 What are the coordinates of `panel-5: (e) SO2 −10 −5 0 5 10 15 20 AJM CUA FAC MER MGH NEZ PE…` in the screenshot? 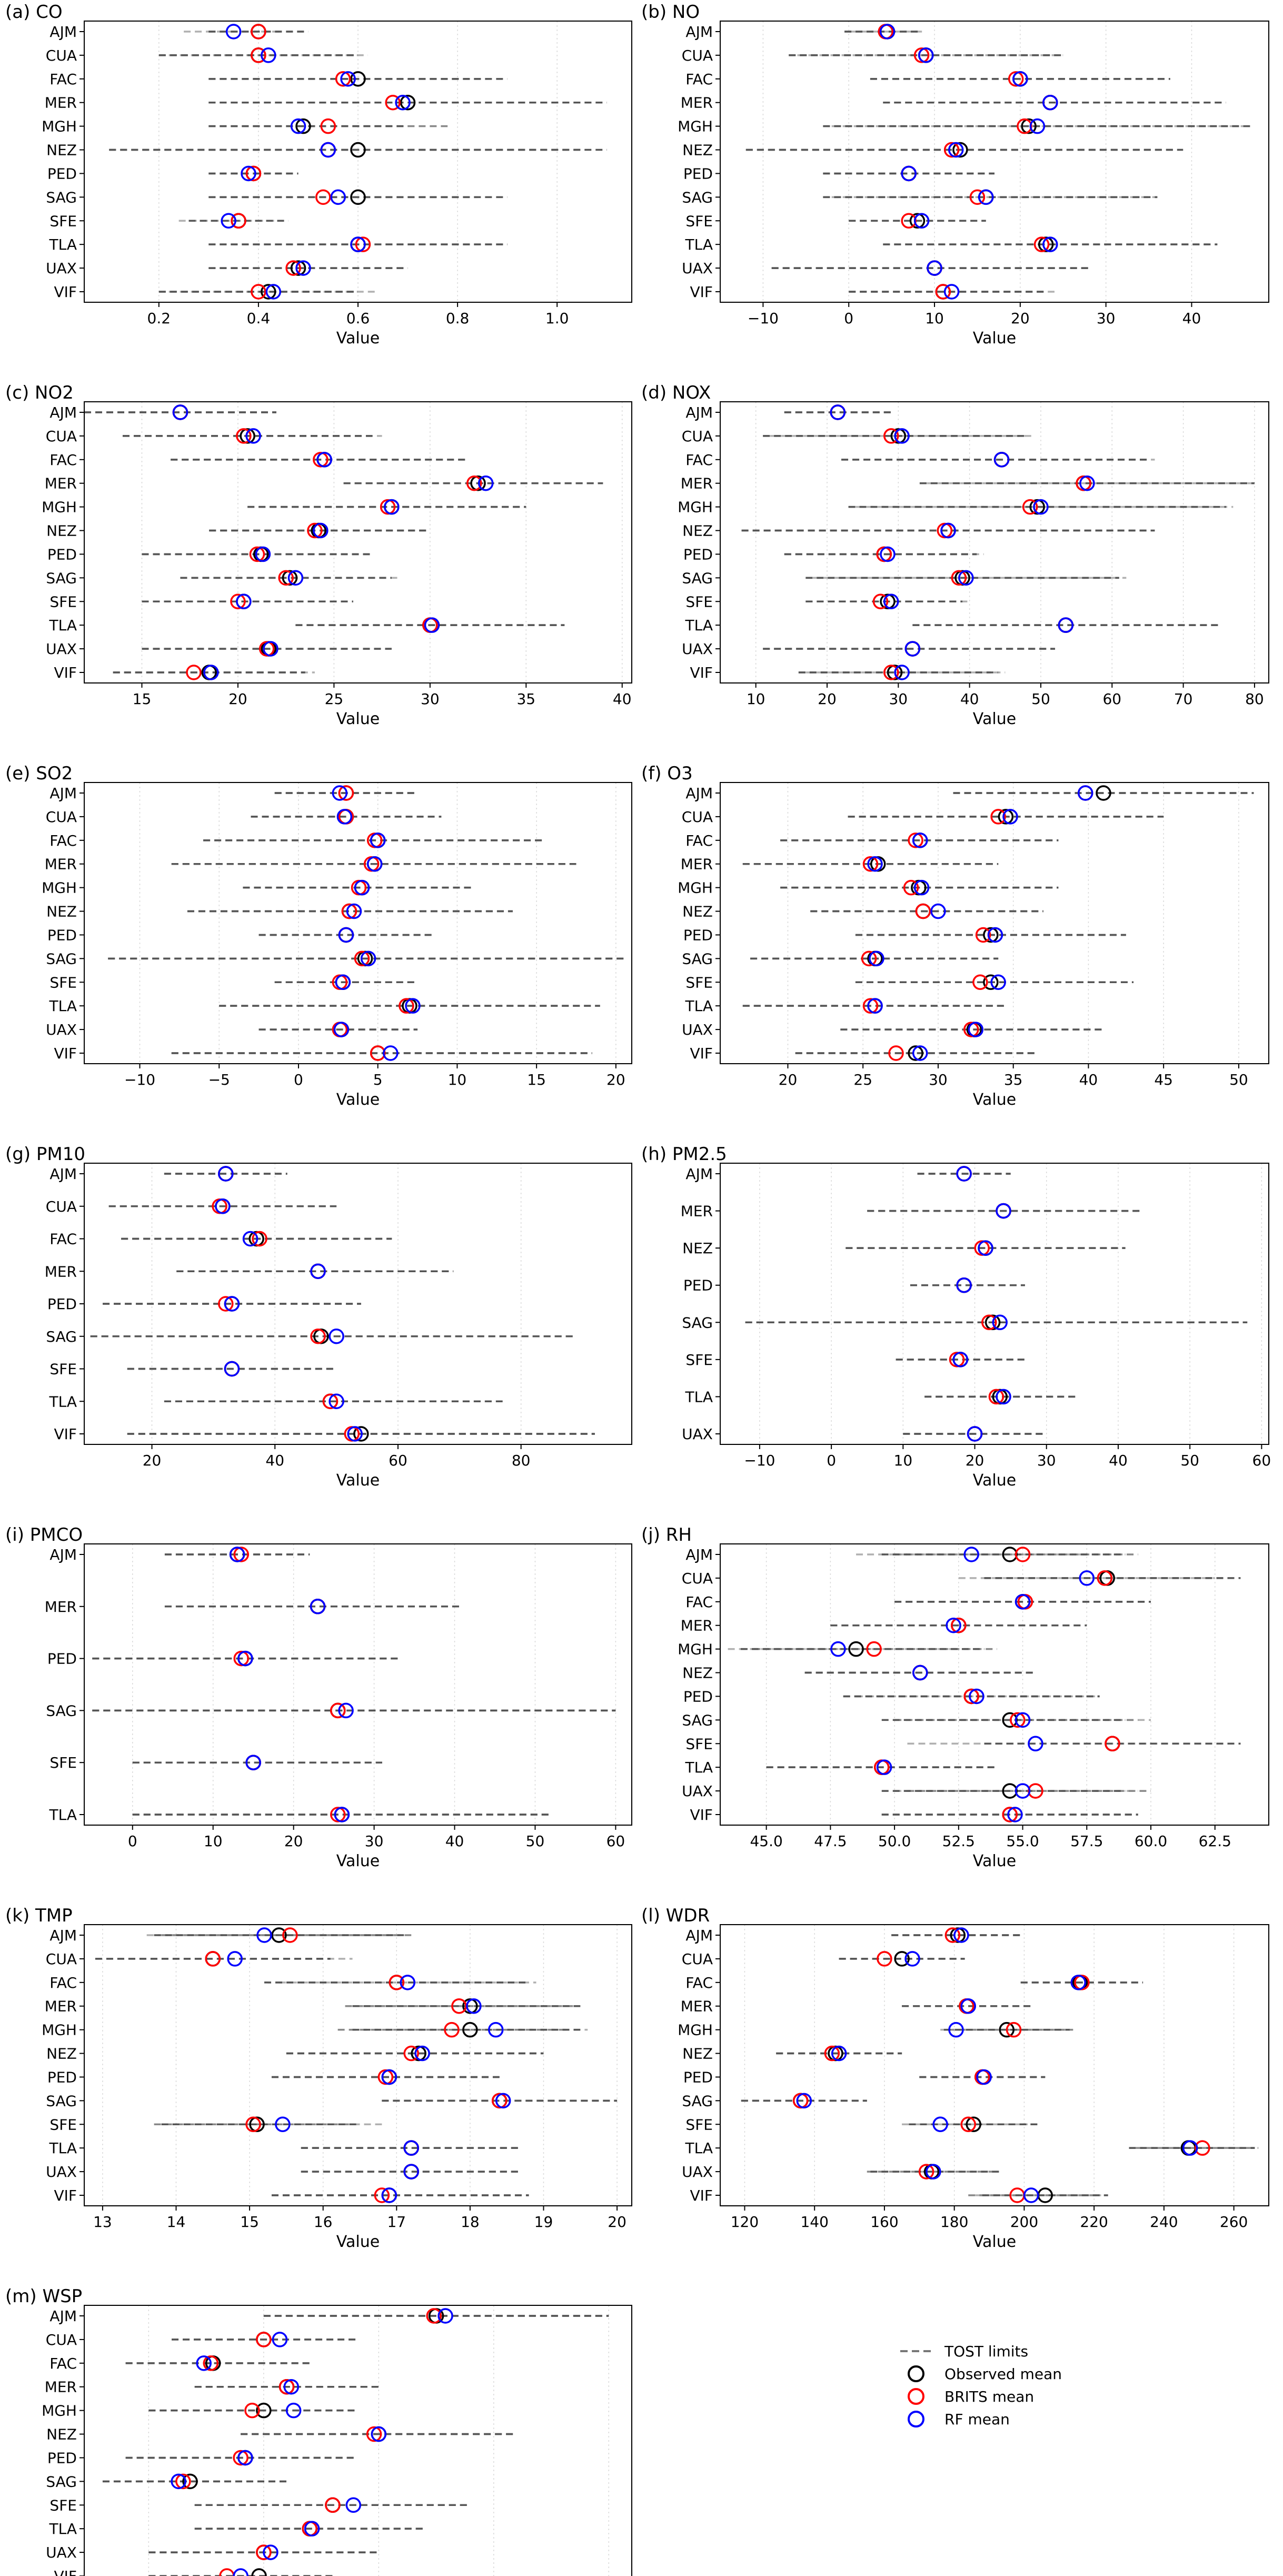 It's located at (318, 936).